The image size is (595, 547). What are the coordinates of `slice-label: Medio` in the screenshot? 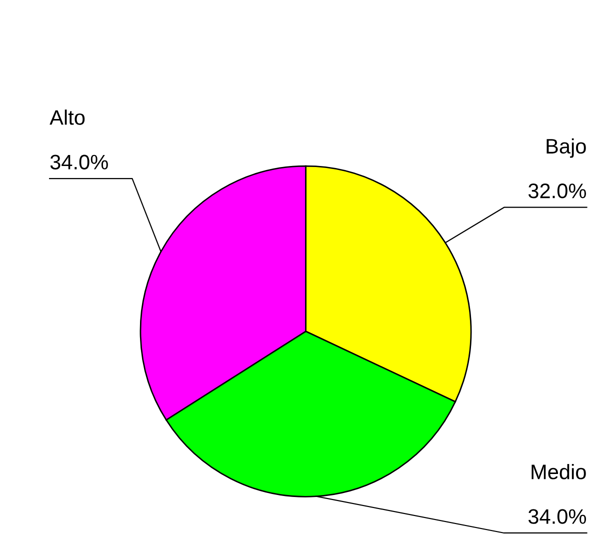 It's located at (559, 472).